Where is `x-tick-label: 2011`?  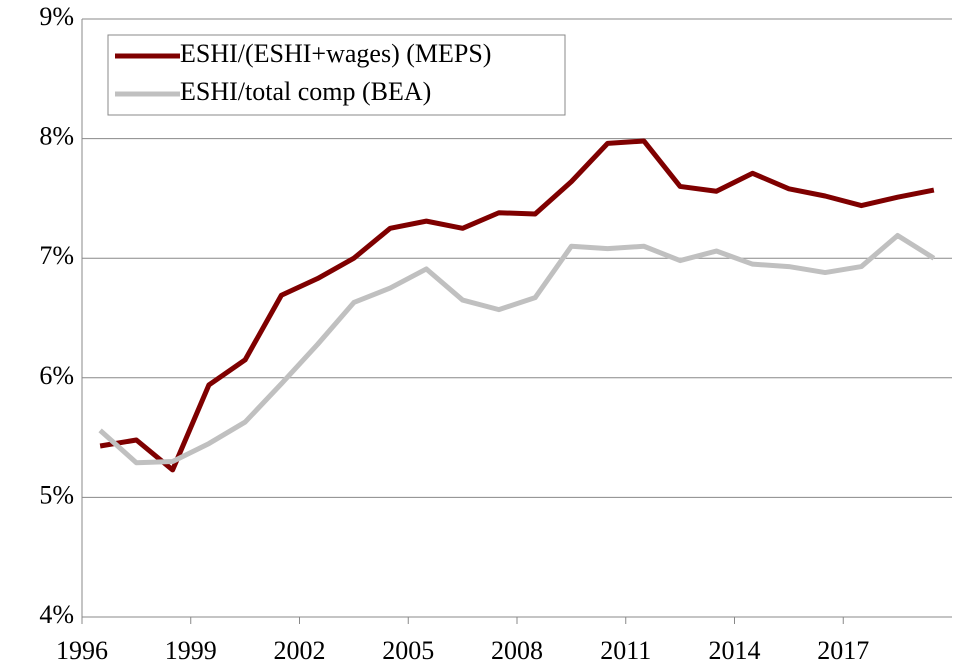
x-tick-label: 2011 is located at coordinates (625, 650).